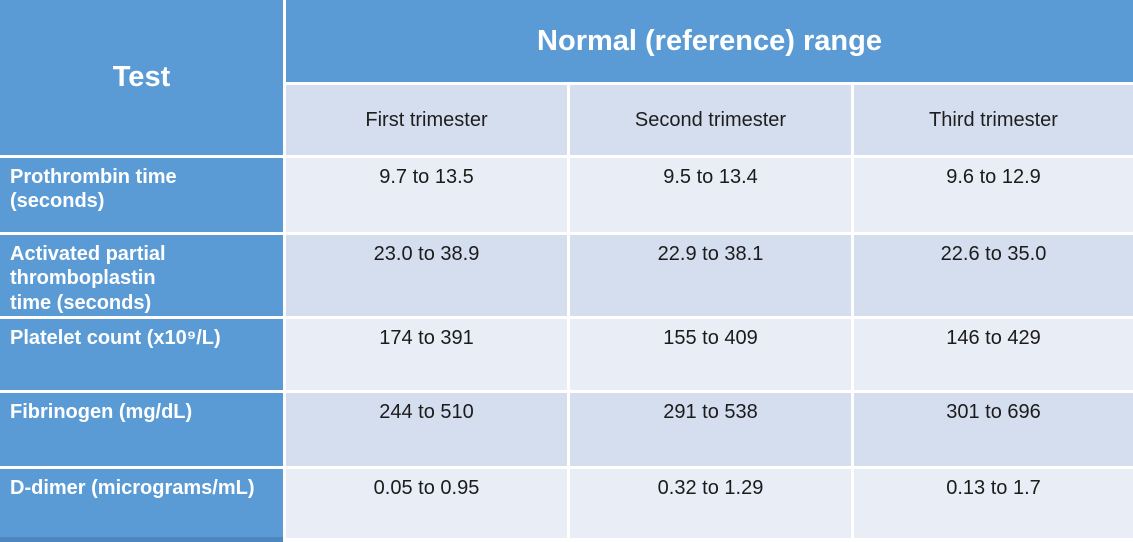  I want to click on value-cell: 23.0 to 38.9, so click(426, 275).